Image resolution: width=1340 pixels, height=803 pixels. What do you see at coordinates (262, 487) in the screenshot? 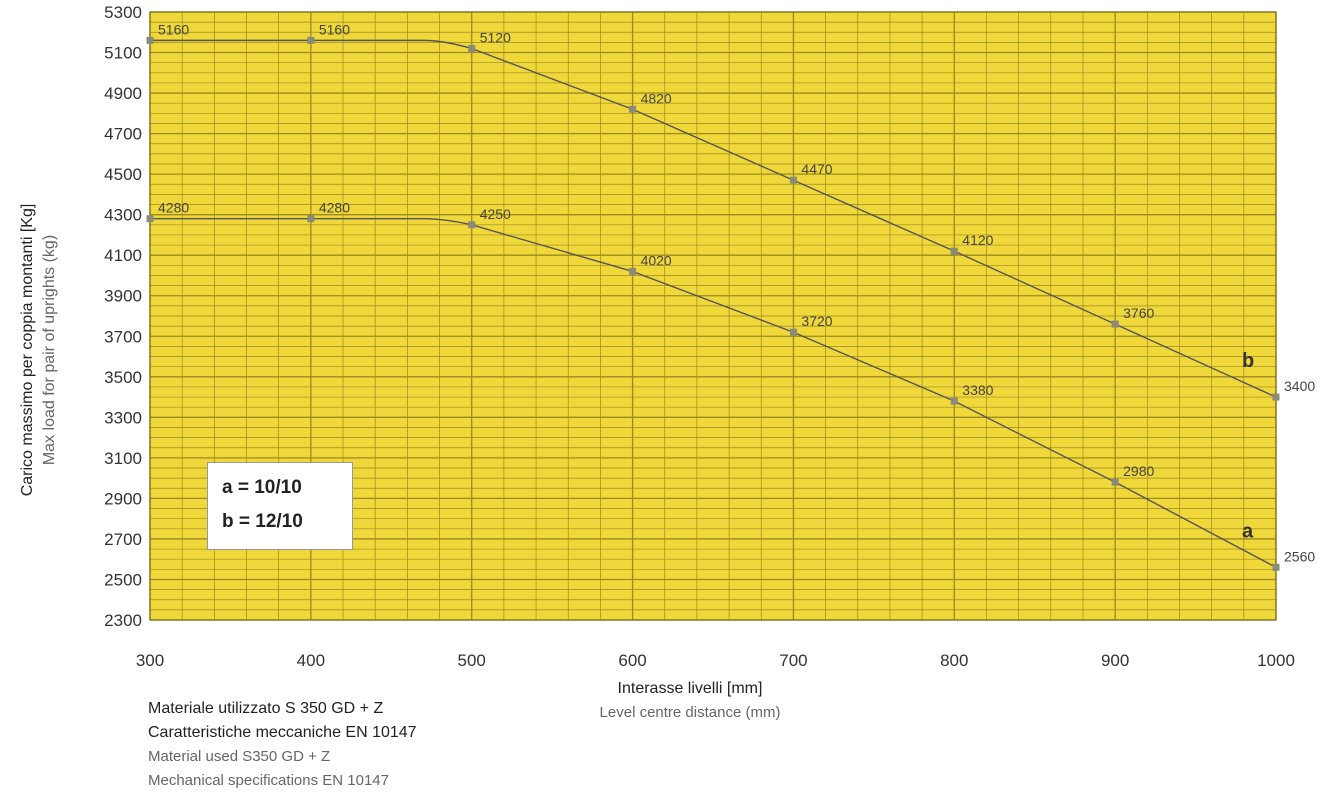
I see `legend-entry-a: a = 10/10` at bounding box center [262, 487].